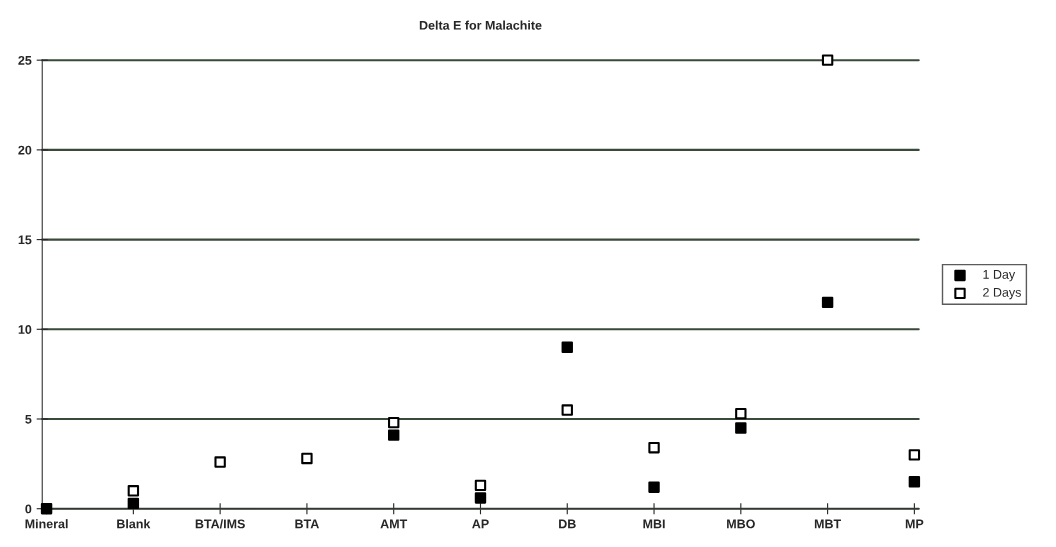 Image resolution: width=1056 pixels, height=547 pixels. I want to click on x-tick-label: MBO, so click(741, 524).